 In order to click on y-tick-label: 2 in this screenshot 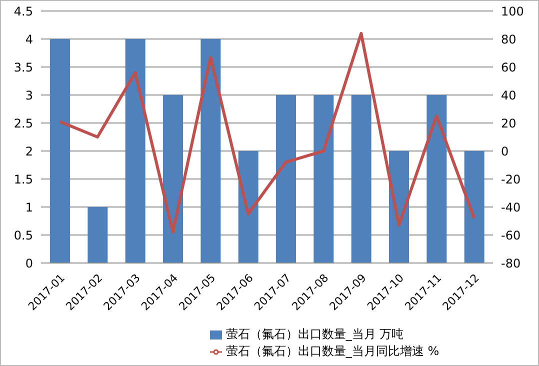, I will do `click(29, 151)`.